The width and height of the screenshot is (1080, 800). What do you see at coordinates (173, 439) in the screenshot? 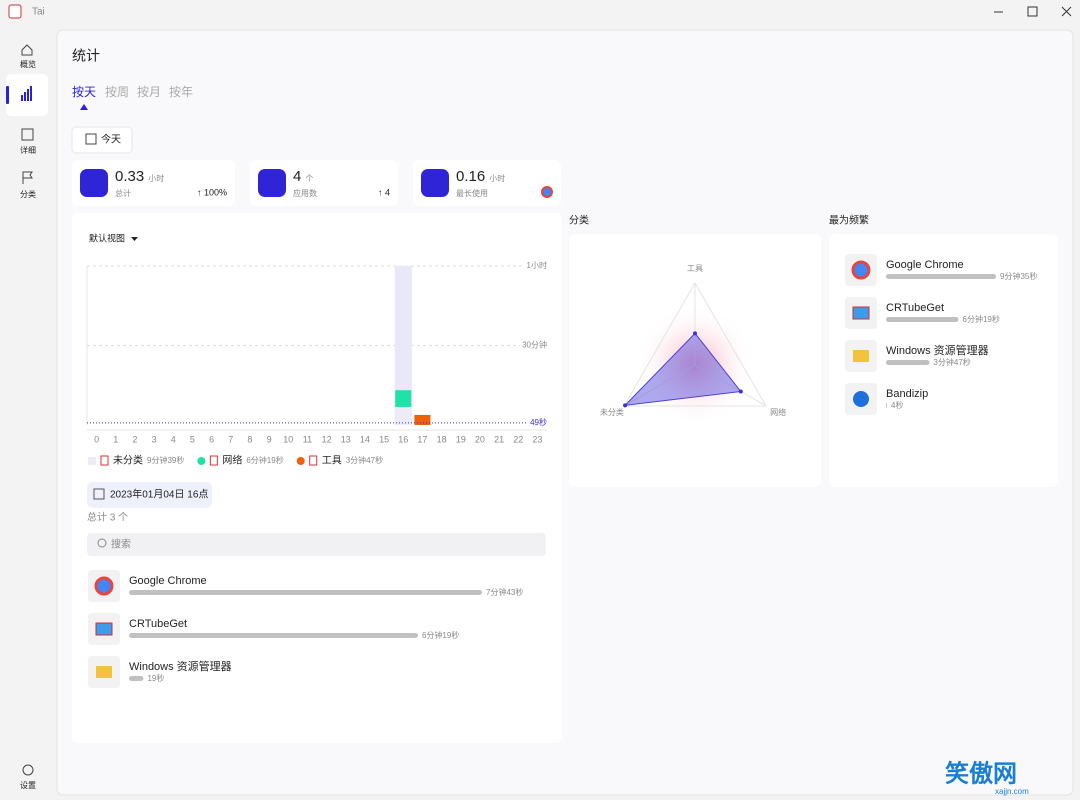
I see `x-tick-label: 4` at bounding box center [173, 439].